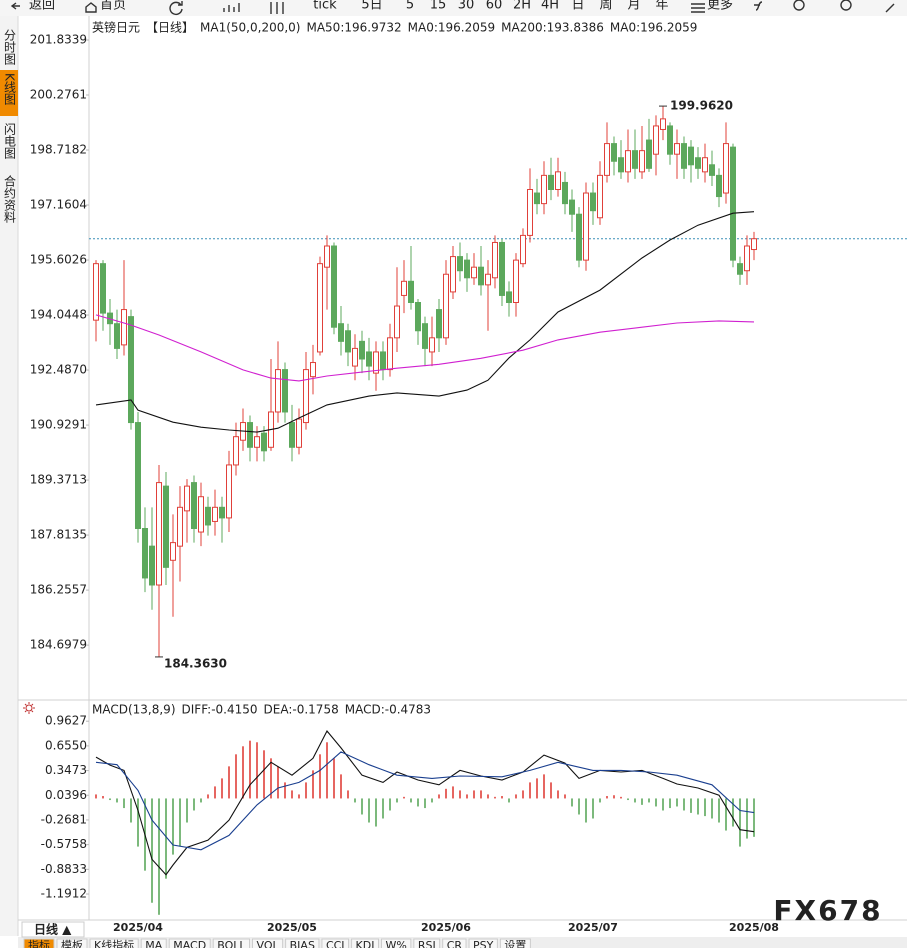 The width and height of the screenshot is (907, 948). What do you see at coordinates (455, 943) in the screenshot?
I see `indicator-tab: CR` at bounding box center [455, 943].